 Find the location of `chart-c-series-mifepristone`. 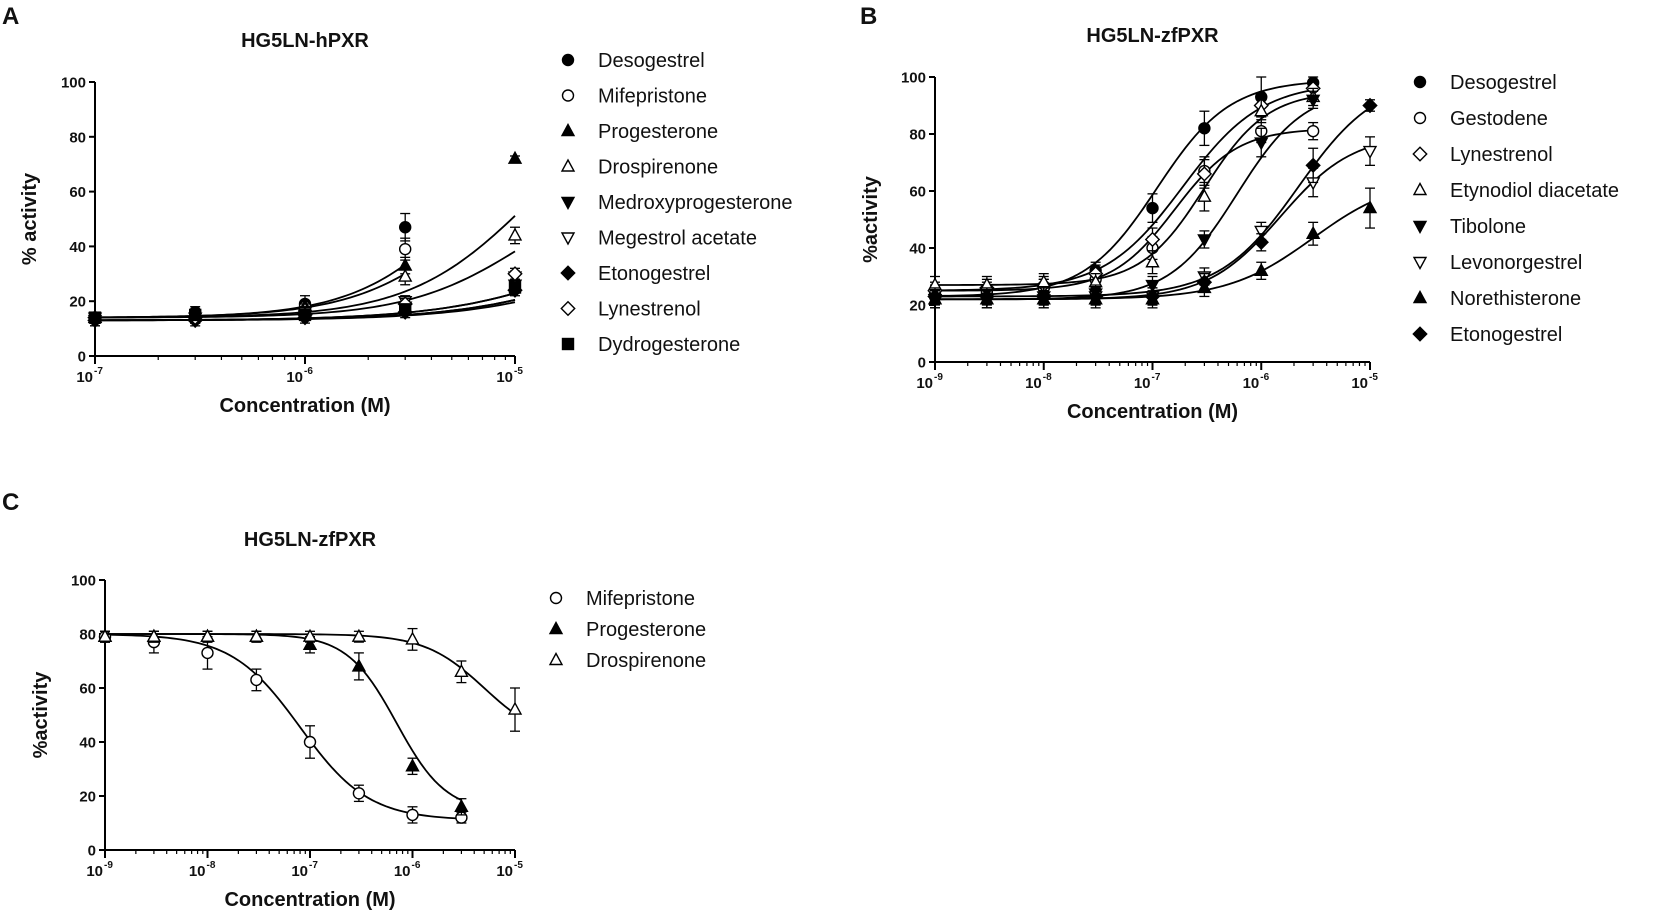

chart-c-series-mifepristone is located at coordinates (283, 727).